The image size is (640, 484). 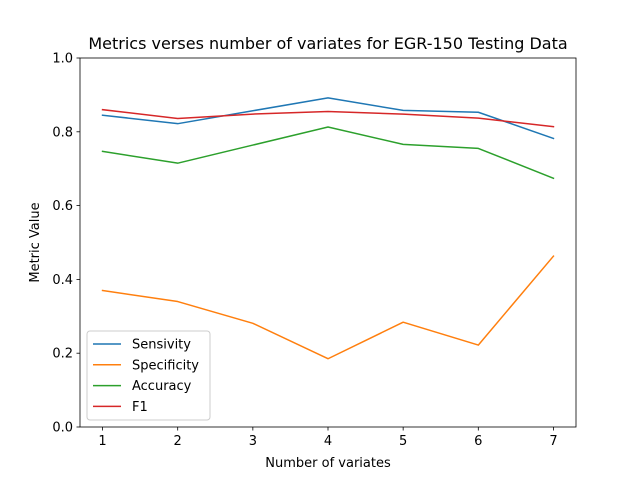 I want to click on x-tick-label: 7, so click(x=553, y=441).